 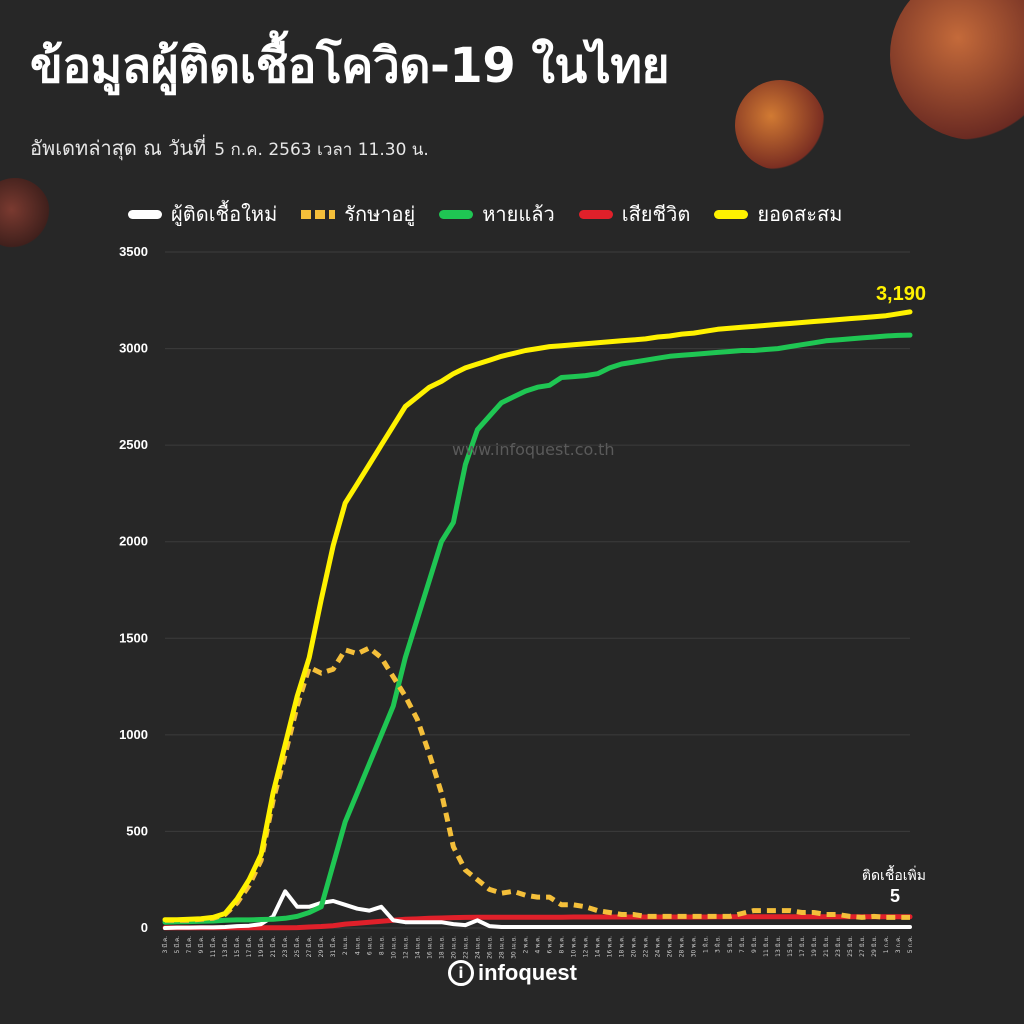 I want to click on series-line-deaths, so click(x=537, y=922).